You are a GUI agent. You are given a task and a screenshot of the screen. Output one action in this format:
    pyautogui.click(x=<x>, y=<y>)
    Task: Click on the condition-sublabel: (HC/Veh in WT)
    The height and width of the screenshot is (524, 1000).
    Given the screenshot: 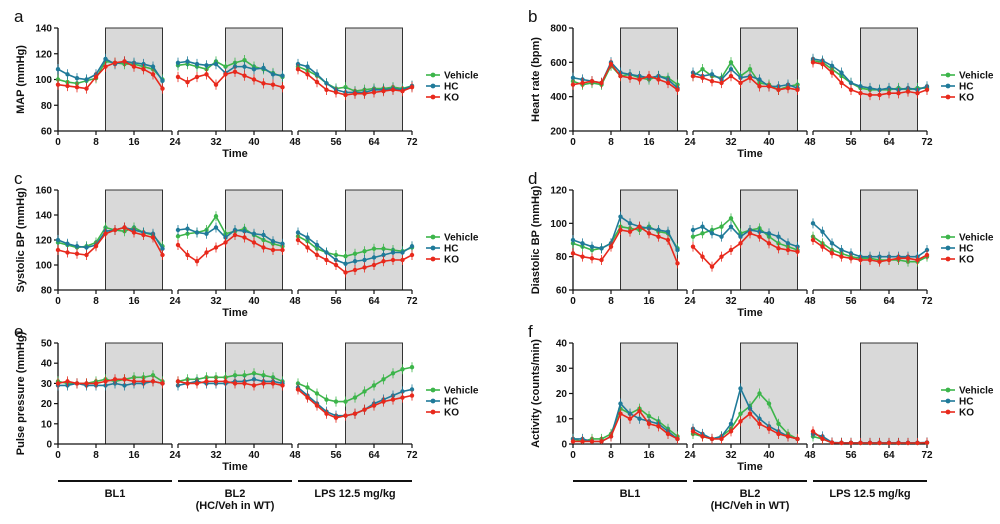 What is the action you would take?
    pyautogui.click(x=750, y=506)
    